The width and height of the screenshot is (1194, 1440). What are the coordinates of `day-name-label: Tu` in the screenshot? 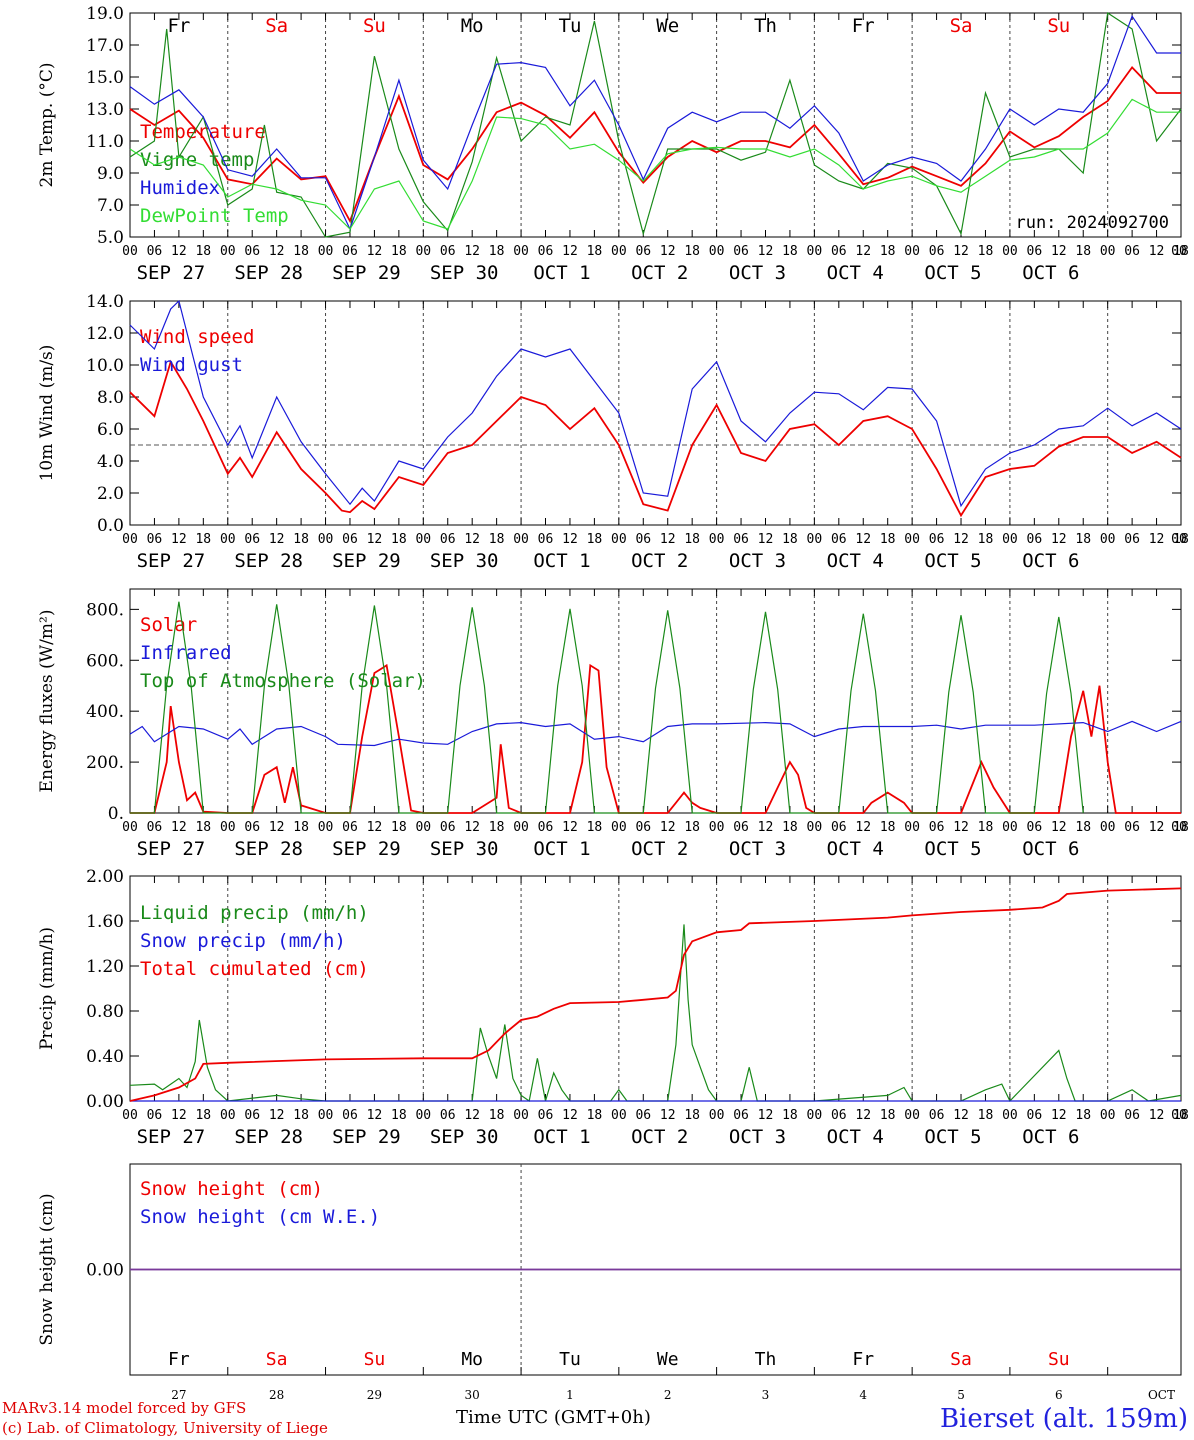 It's located at (570, 26).